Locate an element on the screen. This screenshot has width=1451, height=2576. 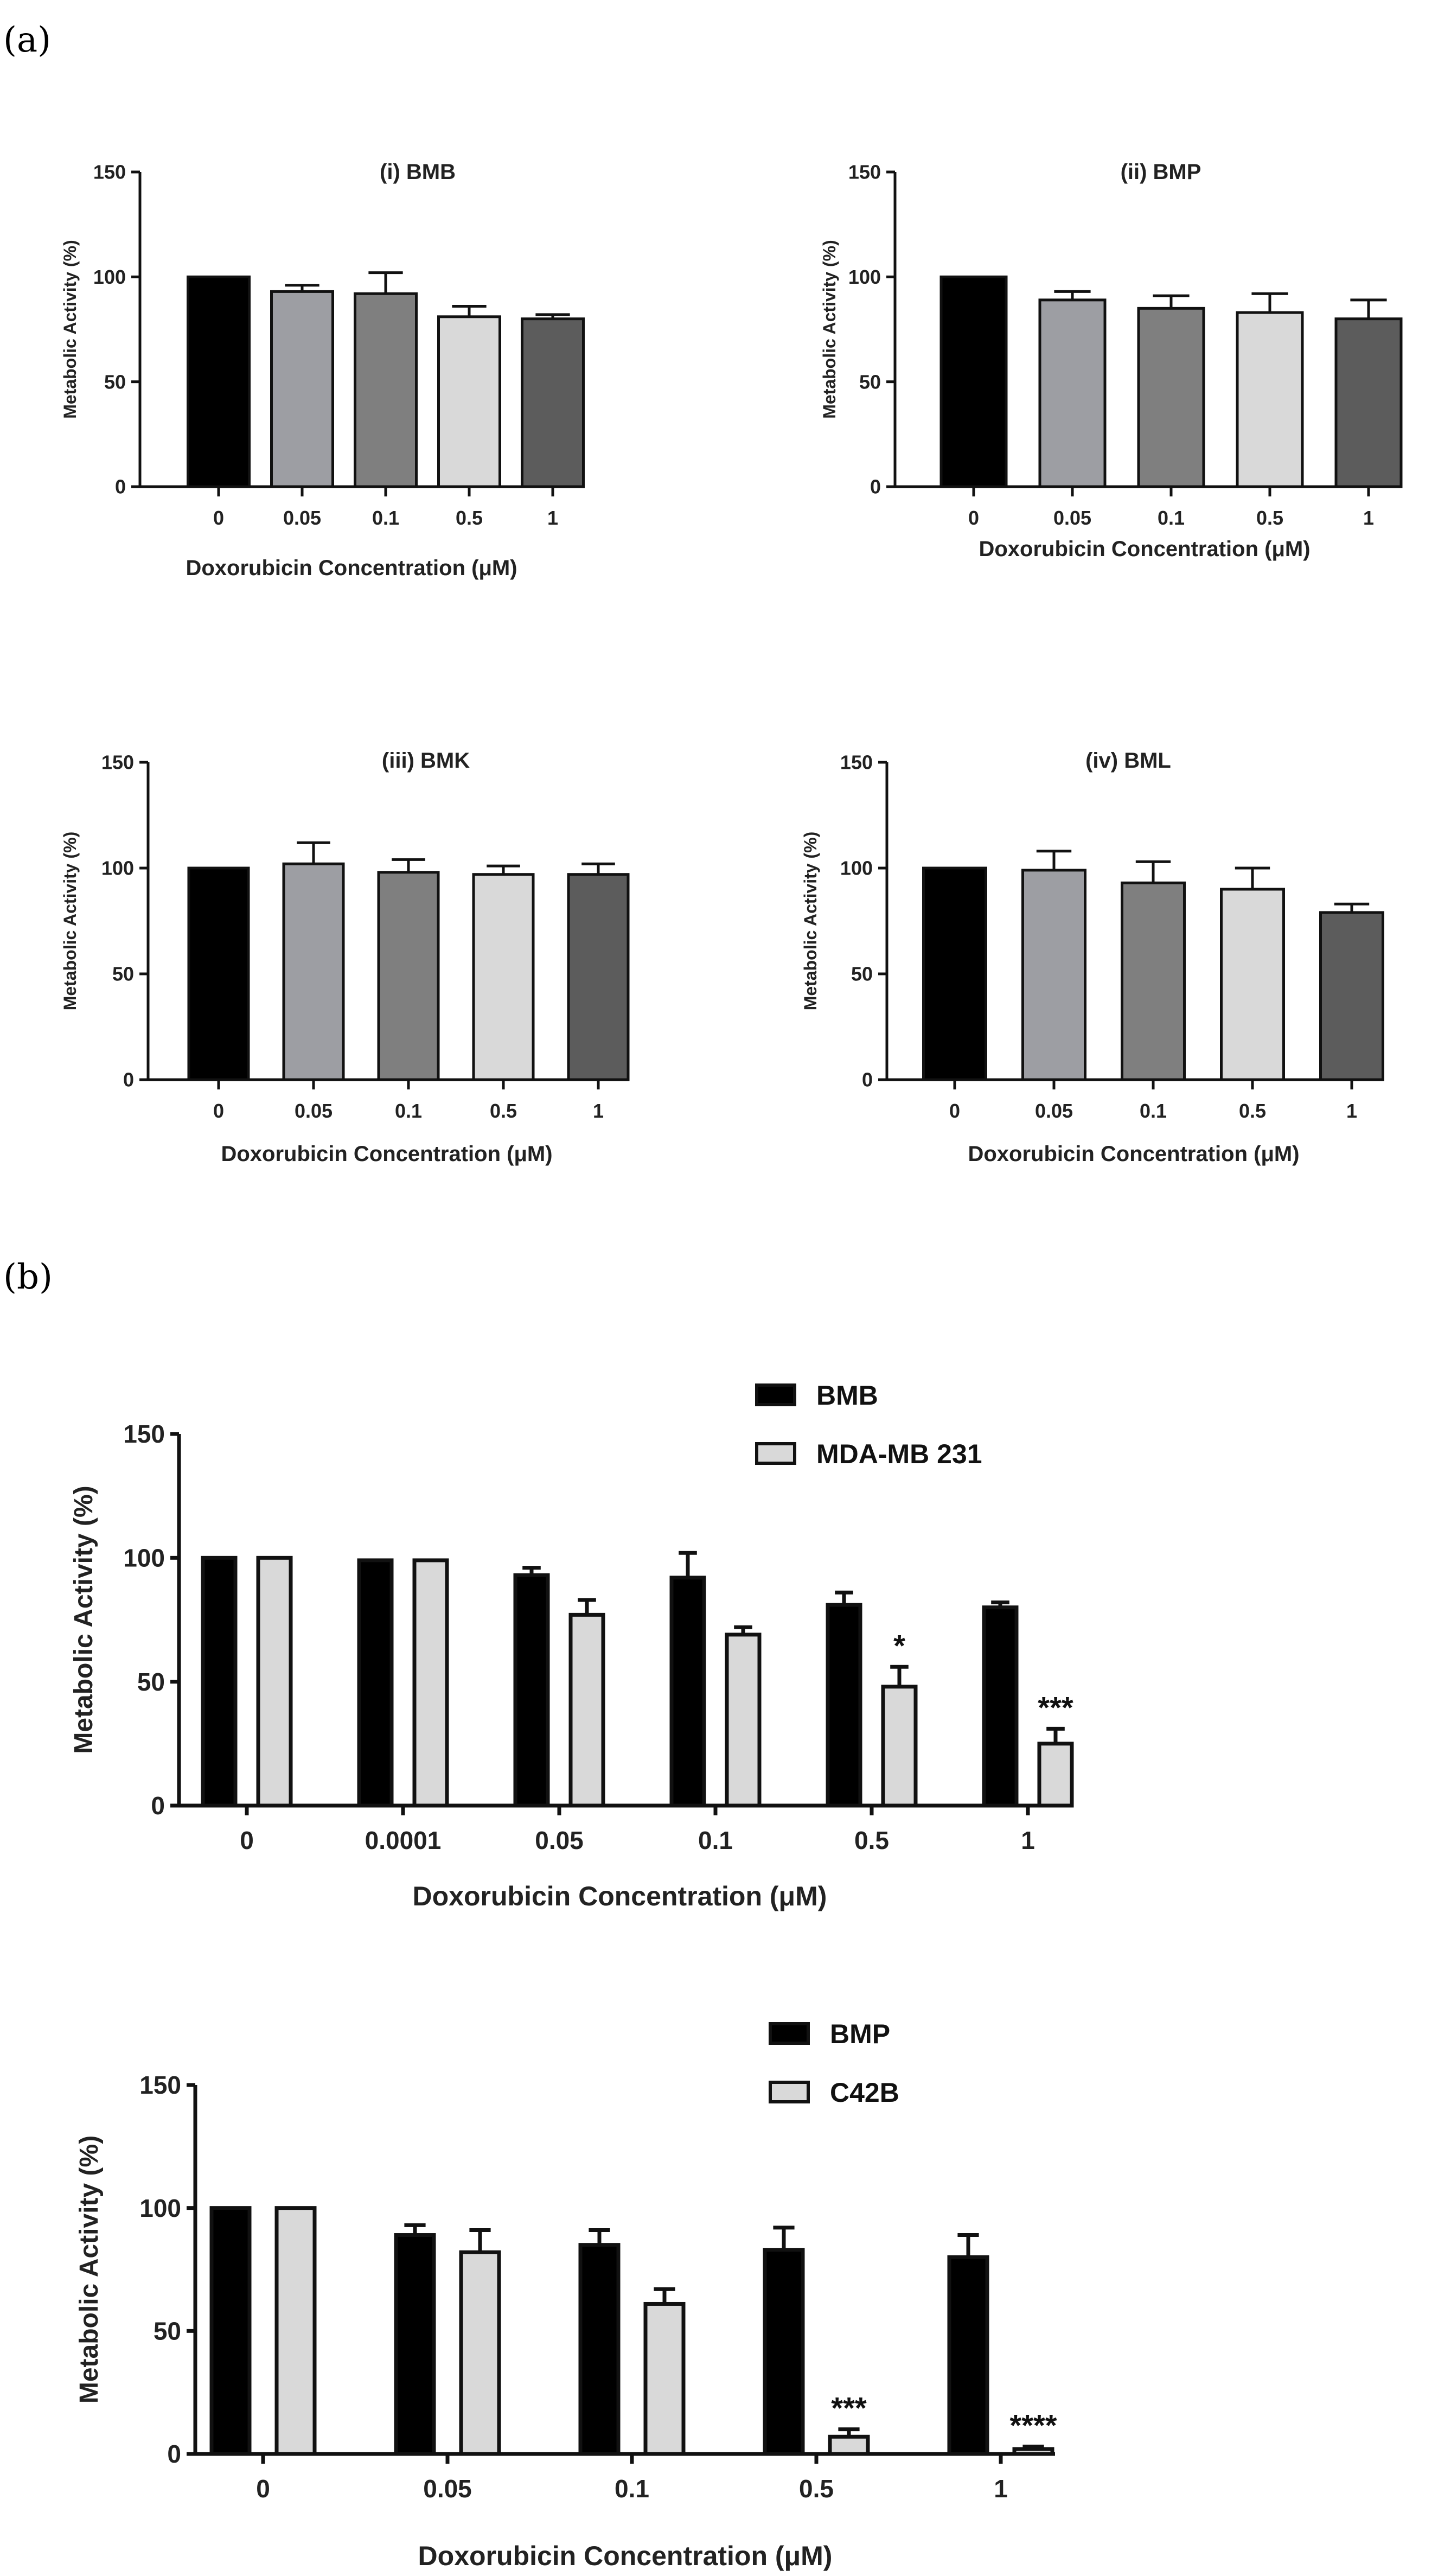
significance-label: * is located at coordinates (899, 1645).